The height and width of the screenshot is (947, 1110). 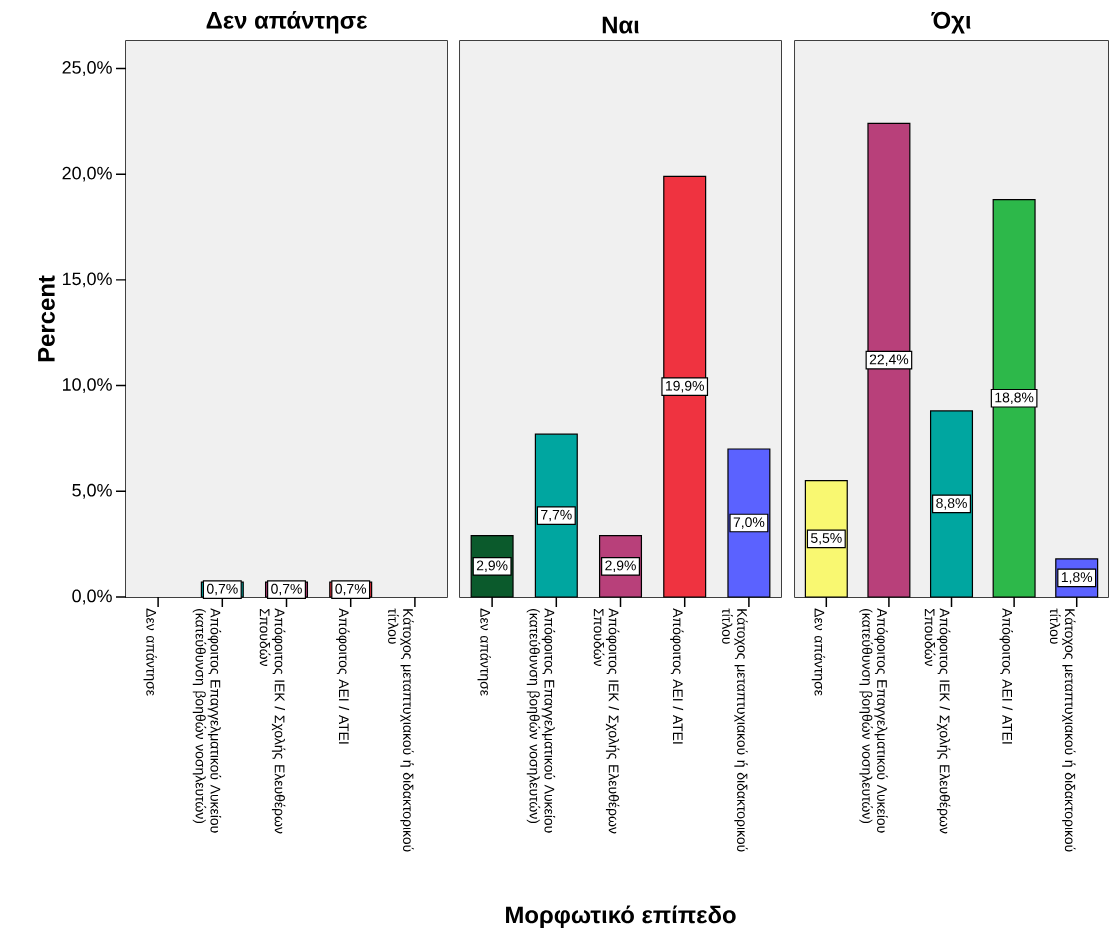 I want to click on y-tick-label: 25,0%, so click(x=87, y=68).